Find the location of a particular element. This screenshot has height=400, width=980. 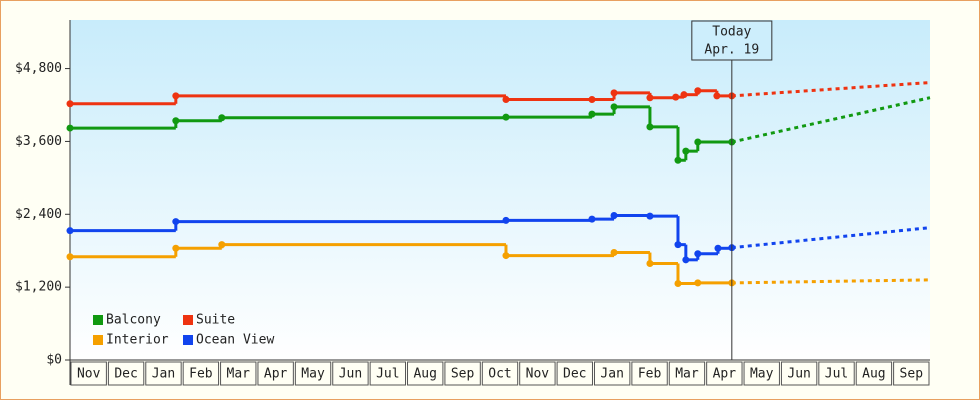

legend-label: Interior is located at coordinates (137, 340).